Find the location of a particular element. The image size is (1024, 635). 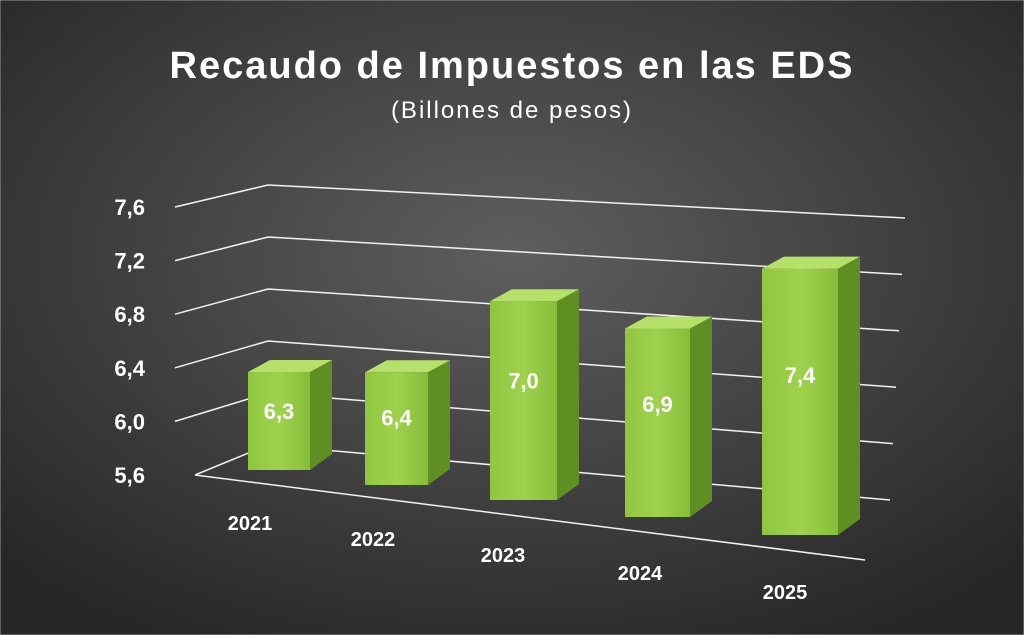

y-tick-label: 6,0 is located at coordinates (129, 421).